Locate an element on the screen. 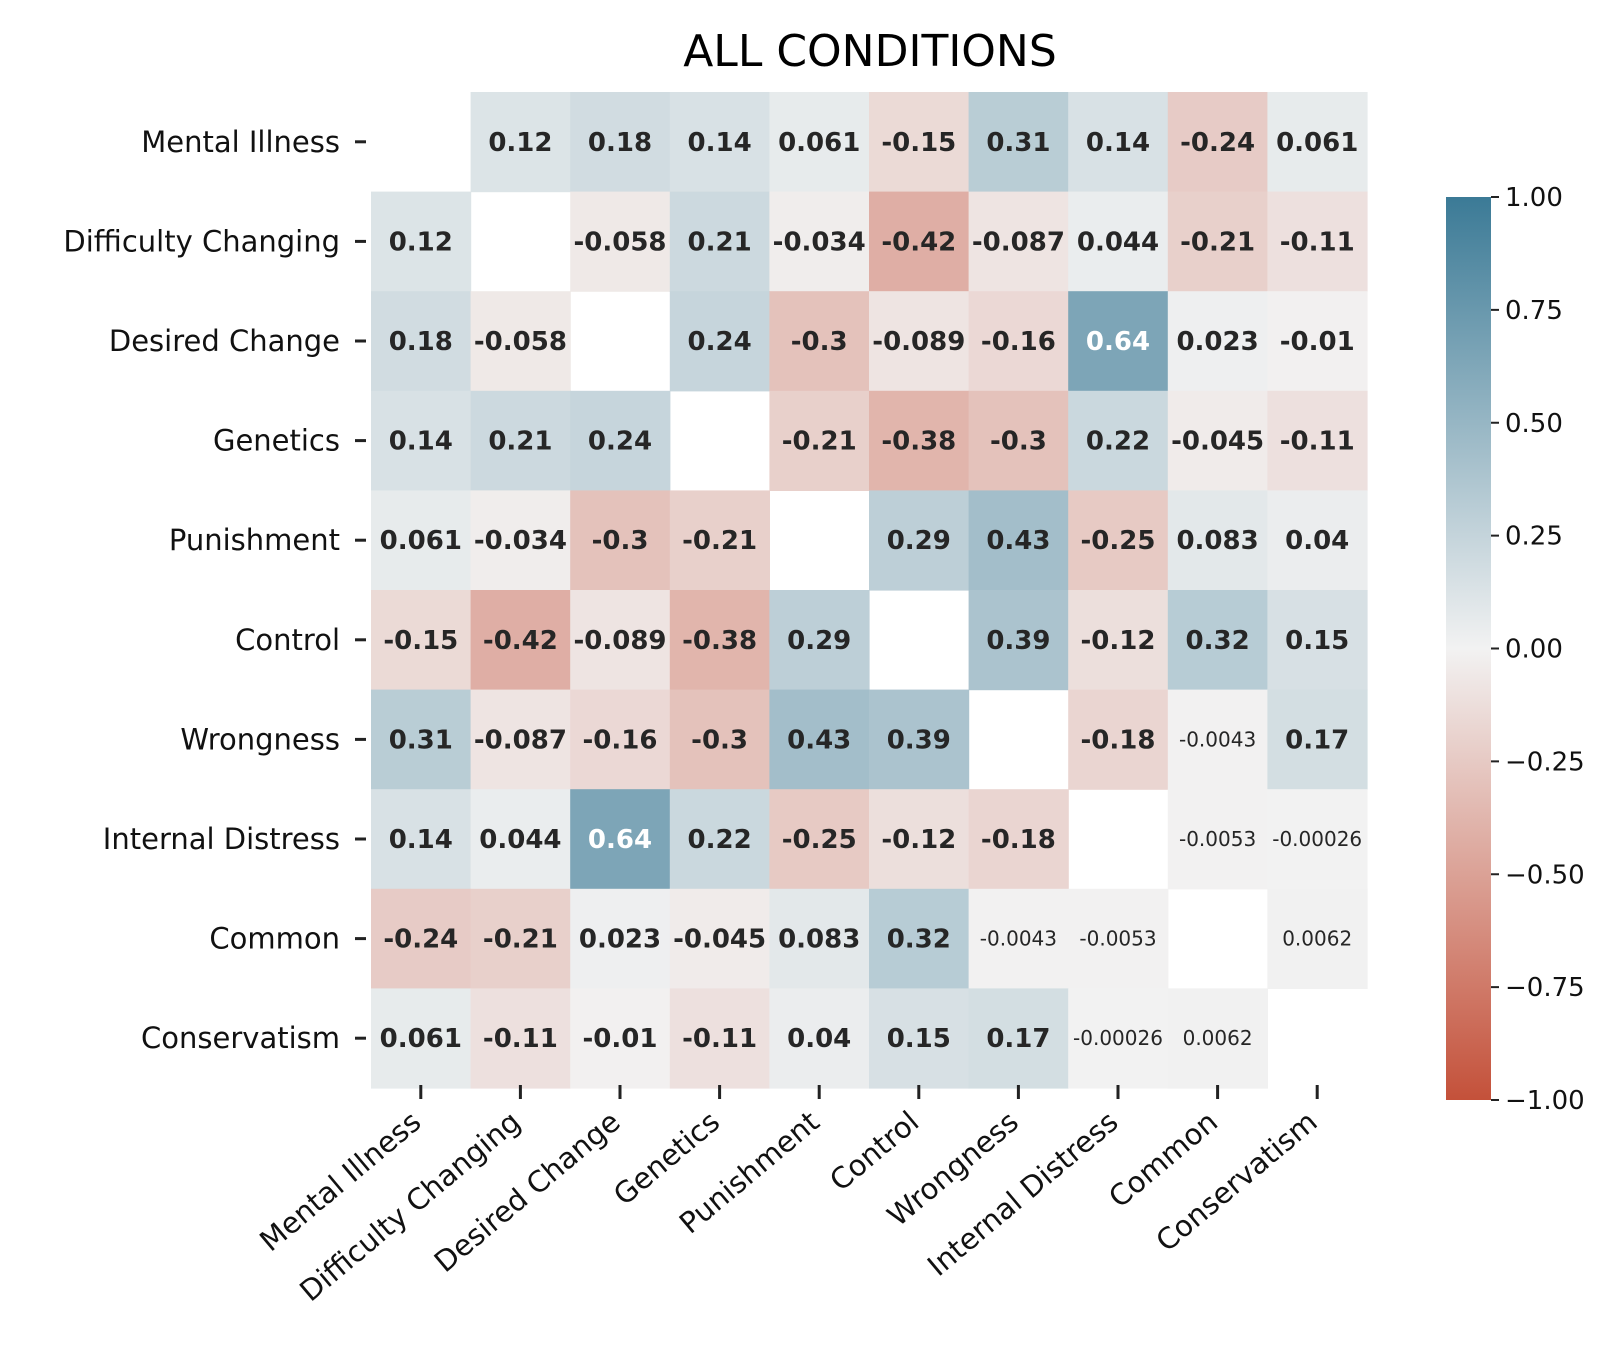  colorbar-tick-label: −0.25 is located at coordinates (1545, 762).